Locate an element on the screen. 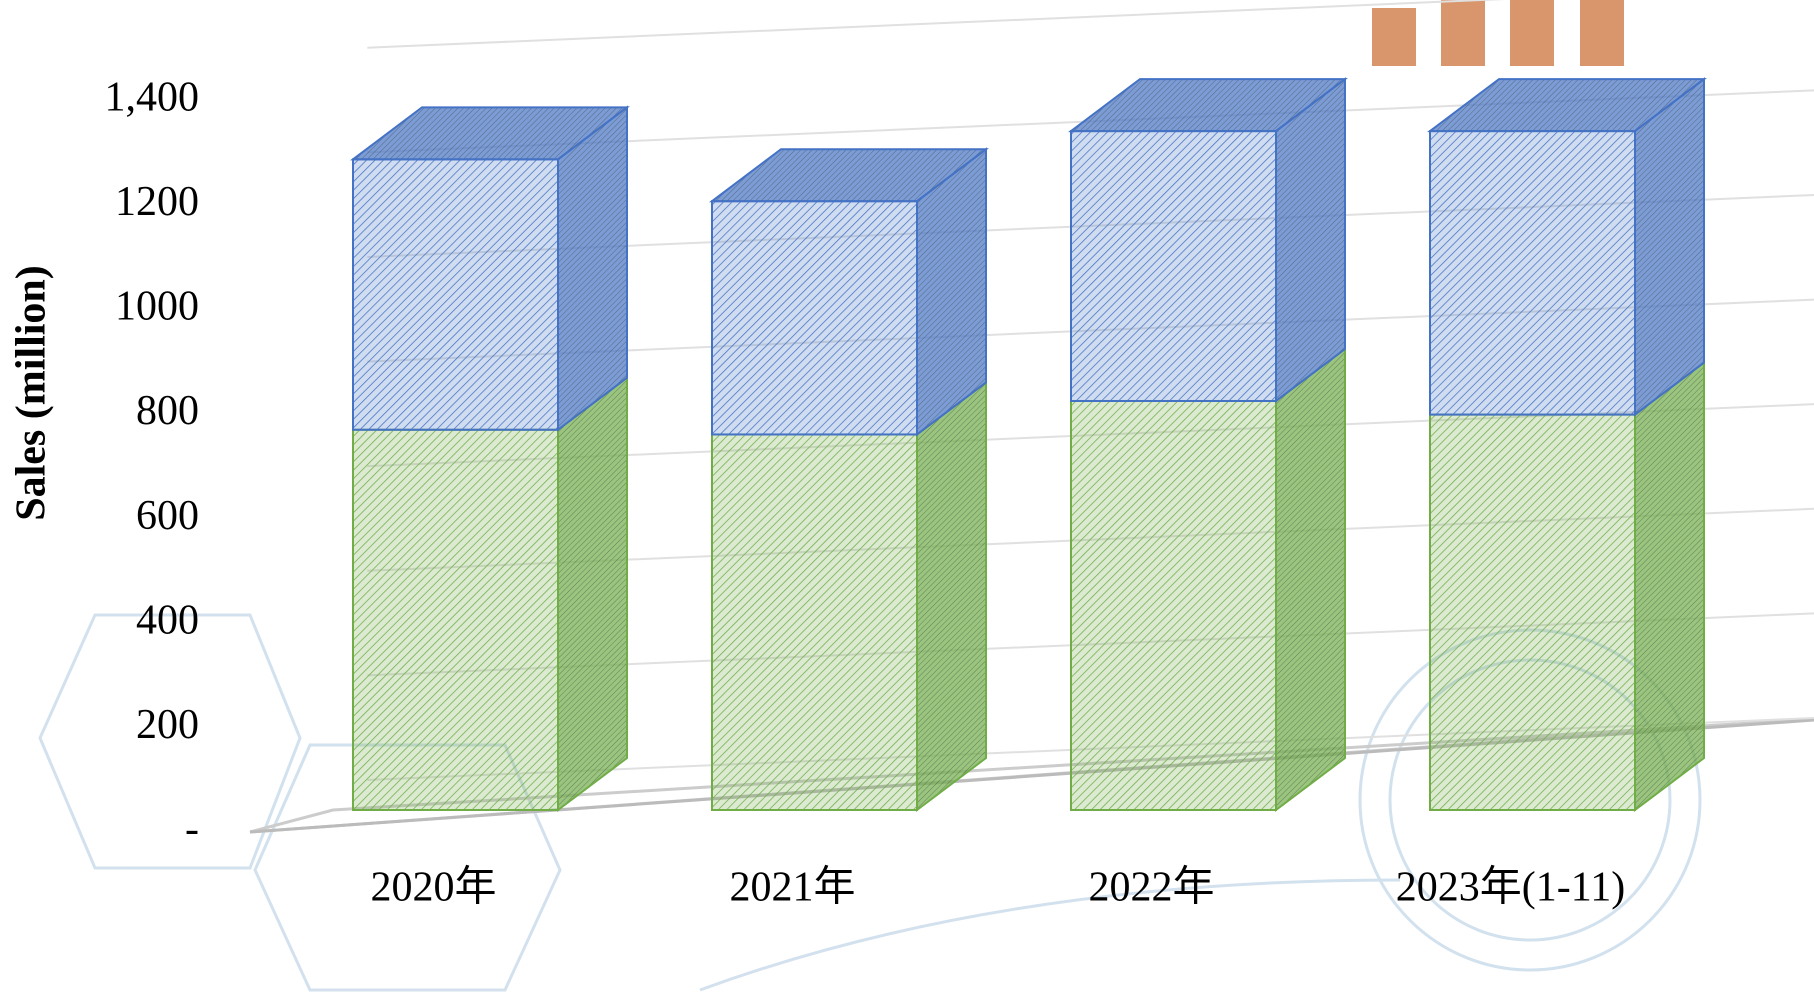 The height and width of the screenshot is (1003, 1814). x-tick-label: 2023年(1-11) is located at coordinates (1510, 887).